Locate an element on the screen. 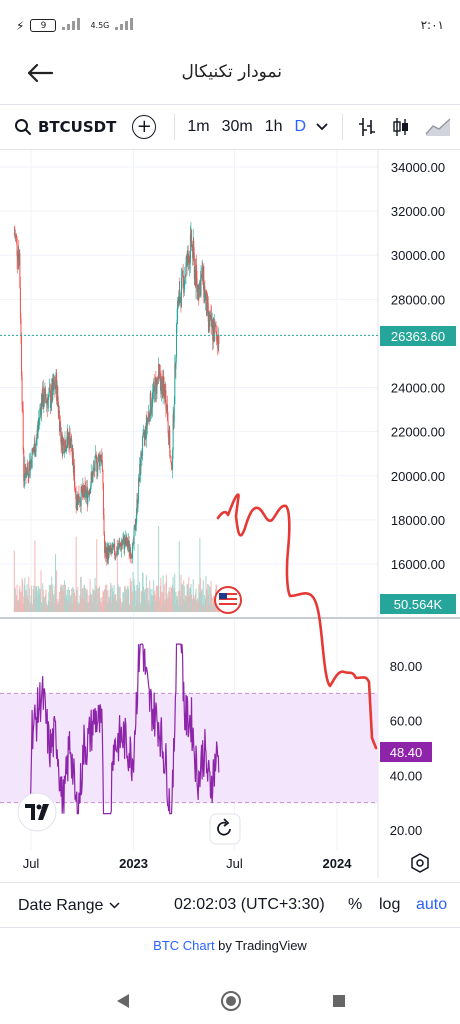 The width and height of the screenshot is (460, 1024). signal-icon is located at coordinates (73, 25).